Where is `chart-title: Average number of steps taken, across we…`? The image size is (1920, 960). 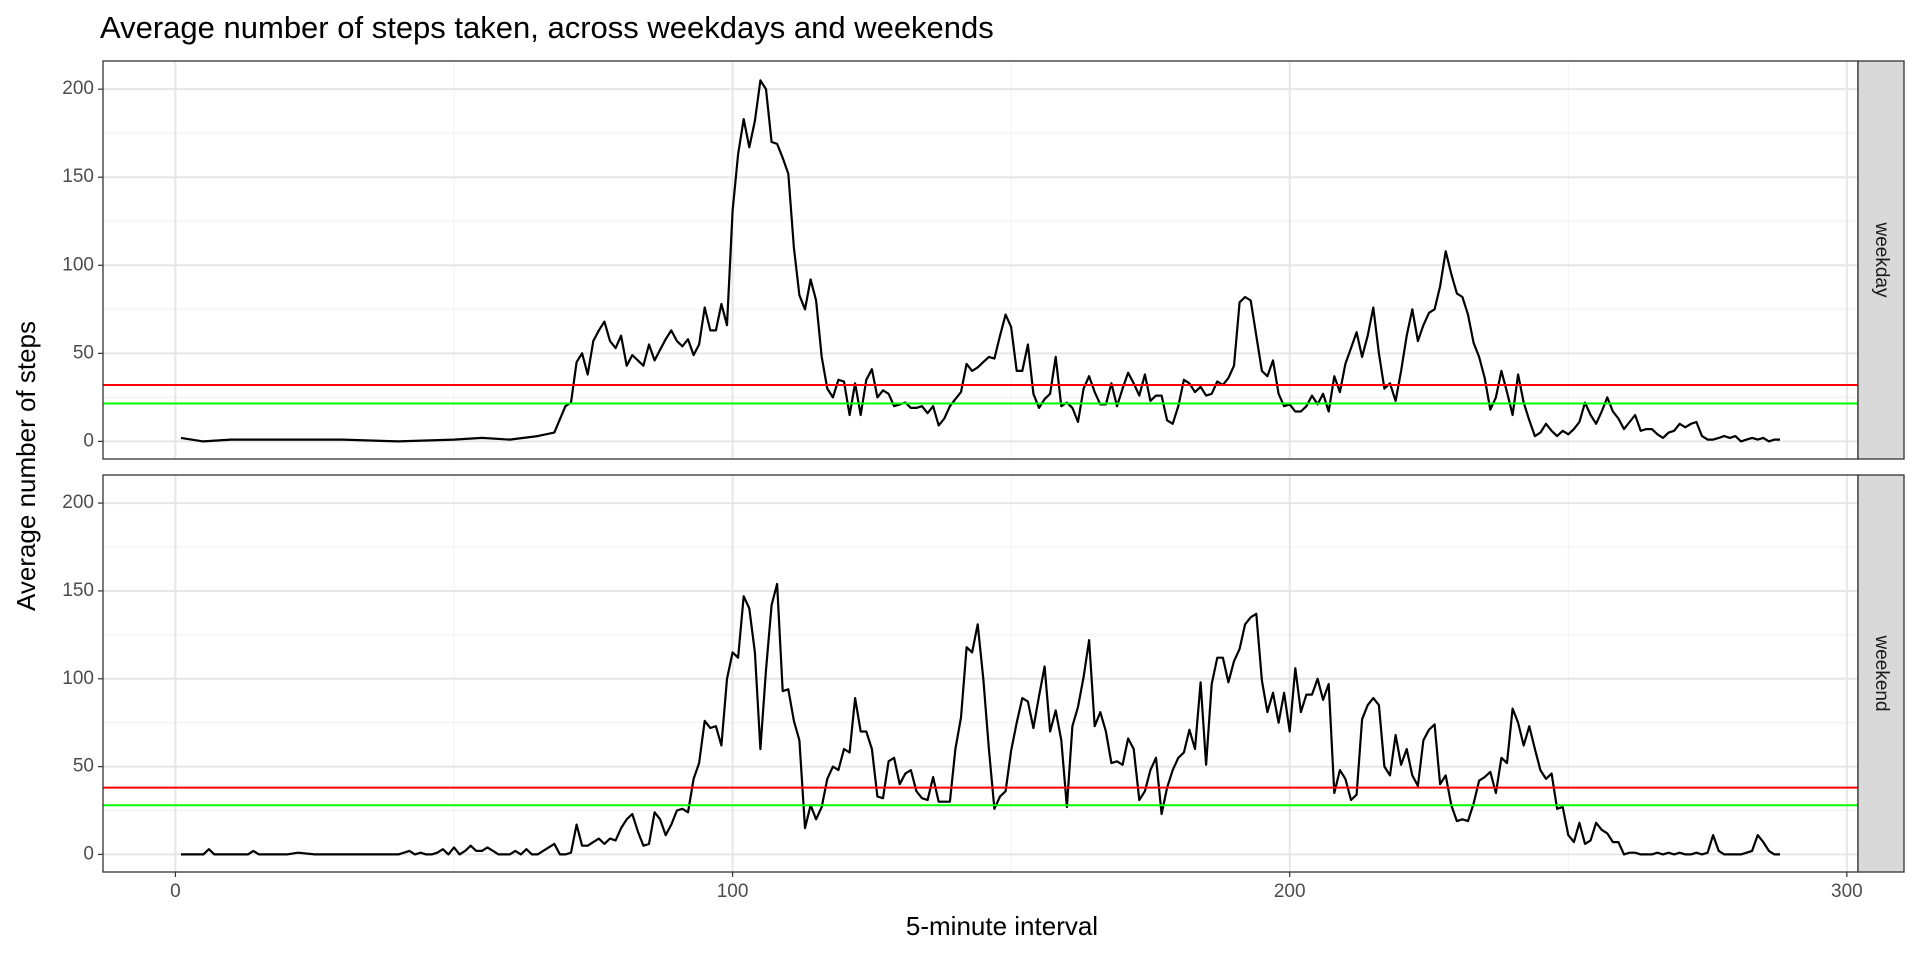
chart-title: Average number of steps taken, across we… is located at coordinates (547, 27).